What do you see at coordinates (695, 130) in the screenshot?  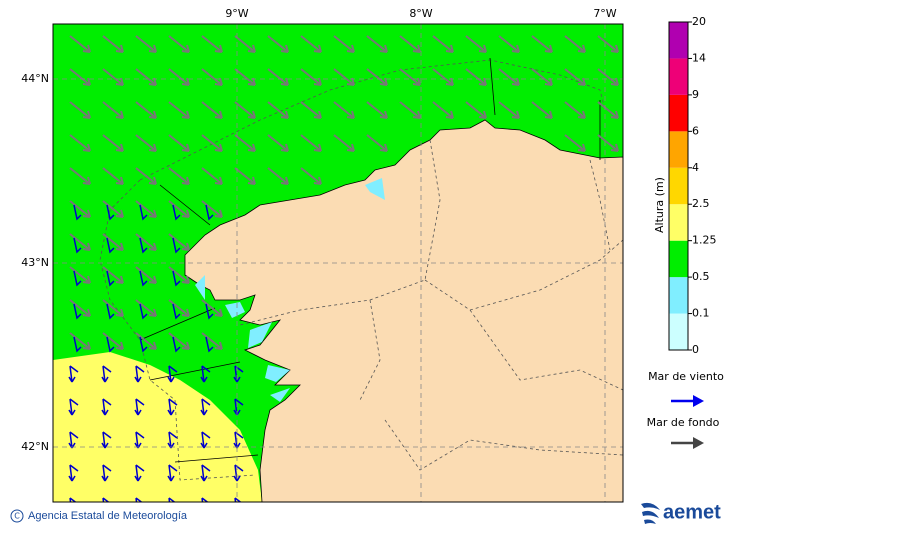 I see `colorbar-label: 6` at bounding box center [695, 130].